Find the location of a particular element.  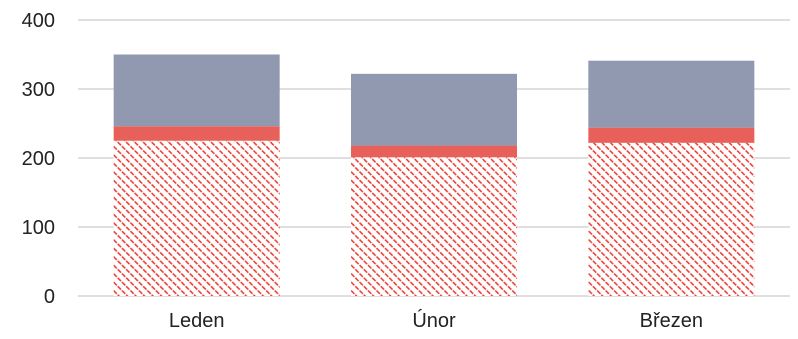

y-axis: 0 100 200 300 400 is located at coordinates (38, 159).